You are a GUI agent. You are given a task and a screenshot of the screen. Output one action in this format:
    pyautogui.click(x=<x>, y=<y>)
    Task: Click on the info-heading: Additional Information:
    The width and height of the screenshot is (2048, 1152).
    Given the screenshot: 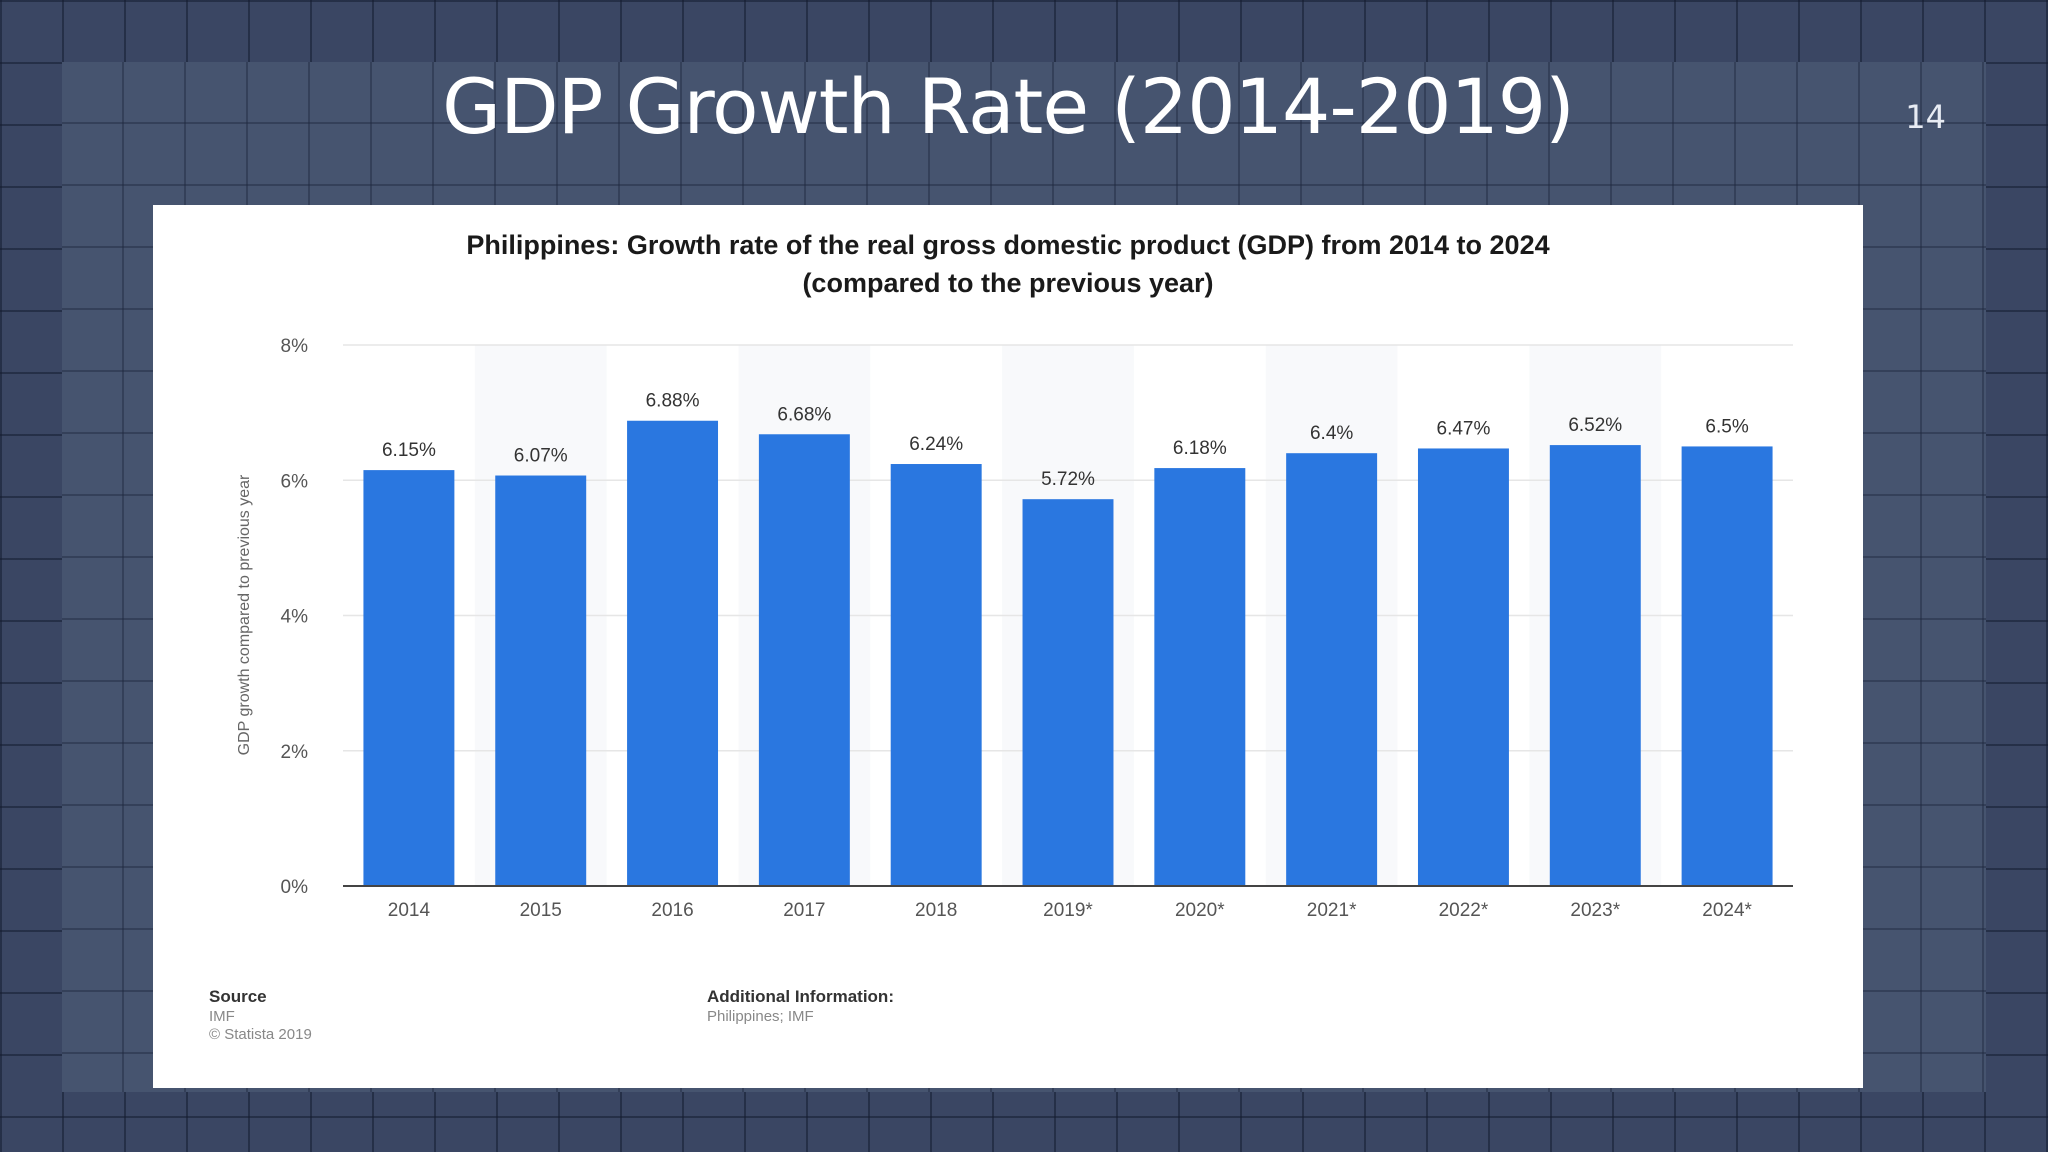 What is the action you would take?
    pyautogui.click(x=800, y=996)
    